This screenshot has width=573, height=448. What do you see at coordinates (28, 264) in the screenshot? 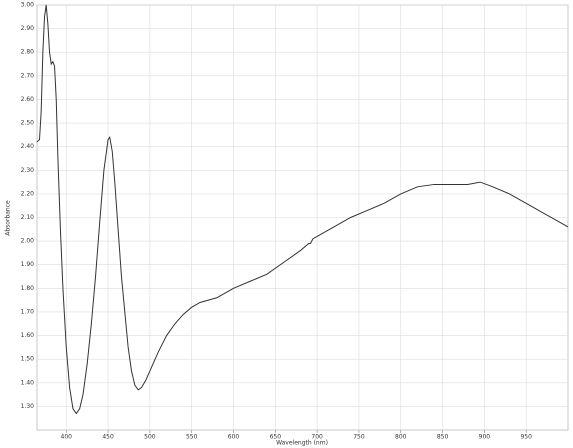
I see `y-tick-label: 1.90` at bounding box center [28, 264].